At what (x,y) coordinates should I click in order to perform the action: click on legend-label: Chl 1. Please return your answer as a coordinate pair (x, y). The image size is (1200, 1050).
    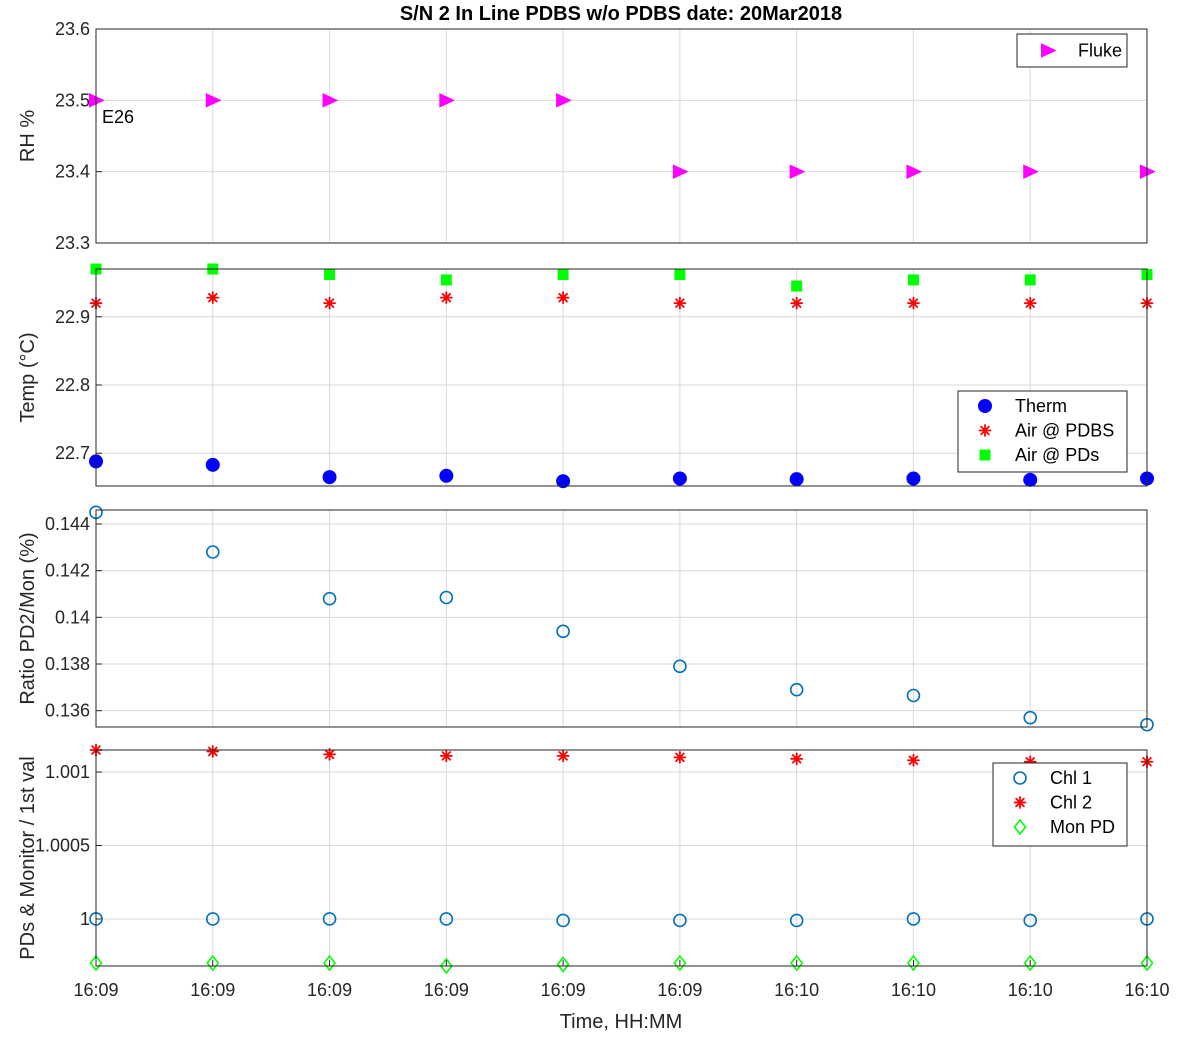
    Looking at the image, I should click on (1071, 778).